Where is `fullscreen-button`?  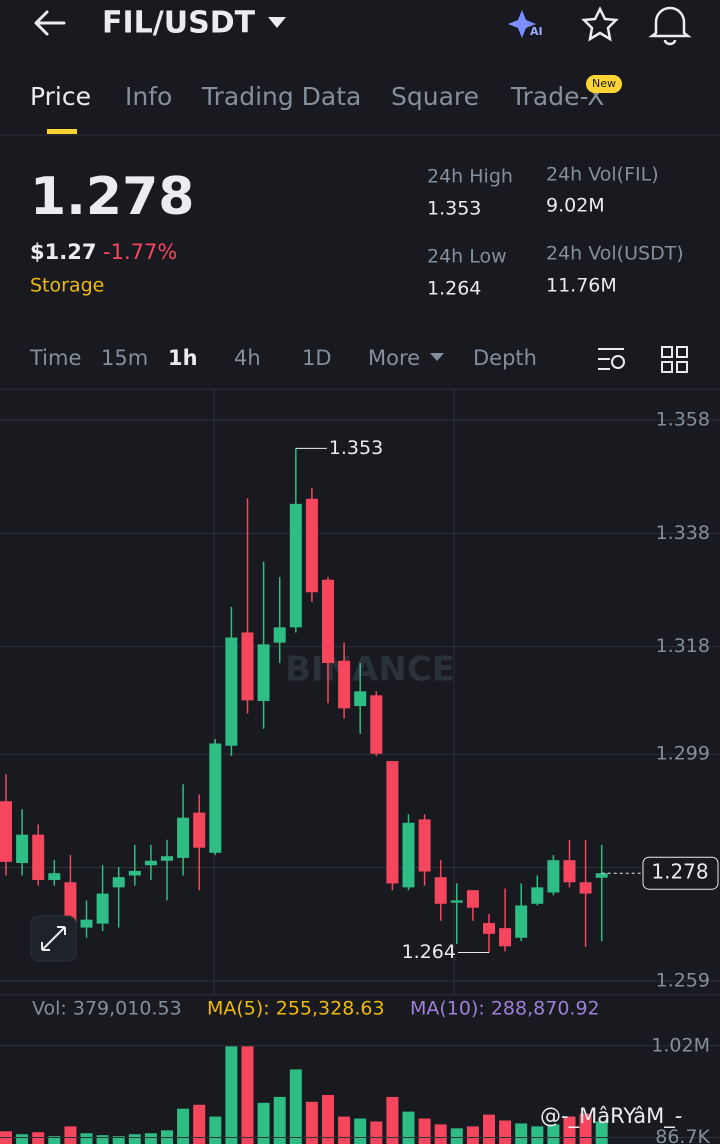
fullscreen-button is located at coordinates (53, 938).